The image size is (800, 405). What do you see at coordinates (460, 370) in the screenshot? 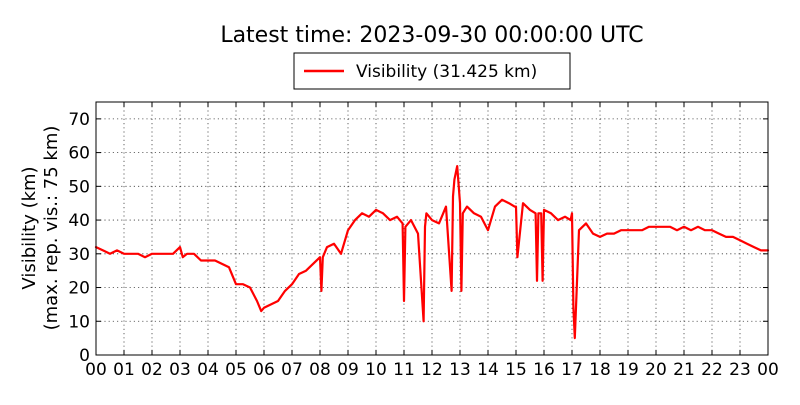
I see `x-tick-label: 13` at bounding box center [460, 370].